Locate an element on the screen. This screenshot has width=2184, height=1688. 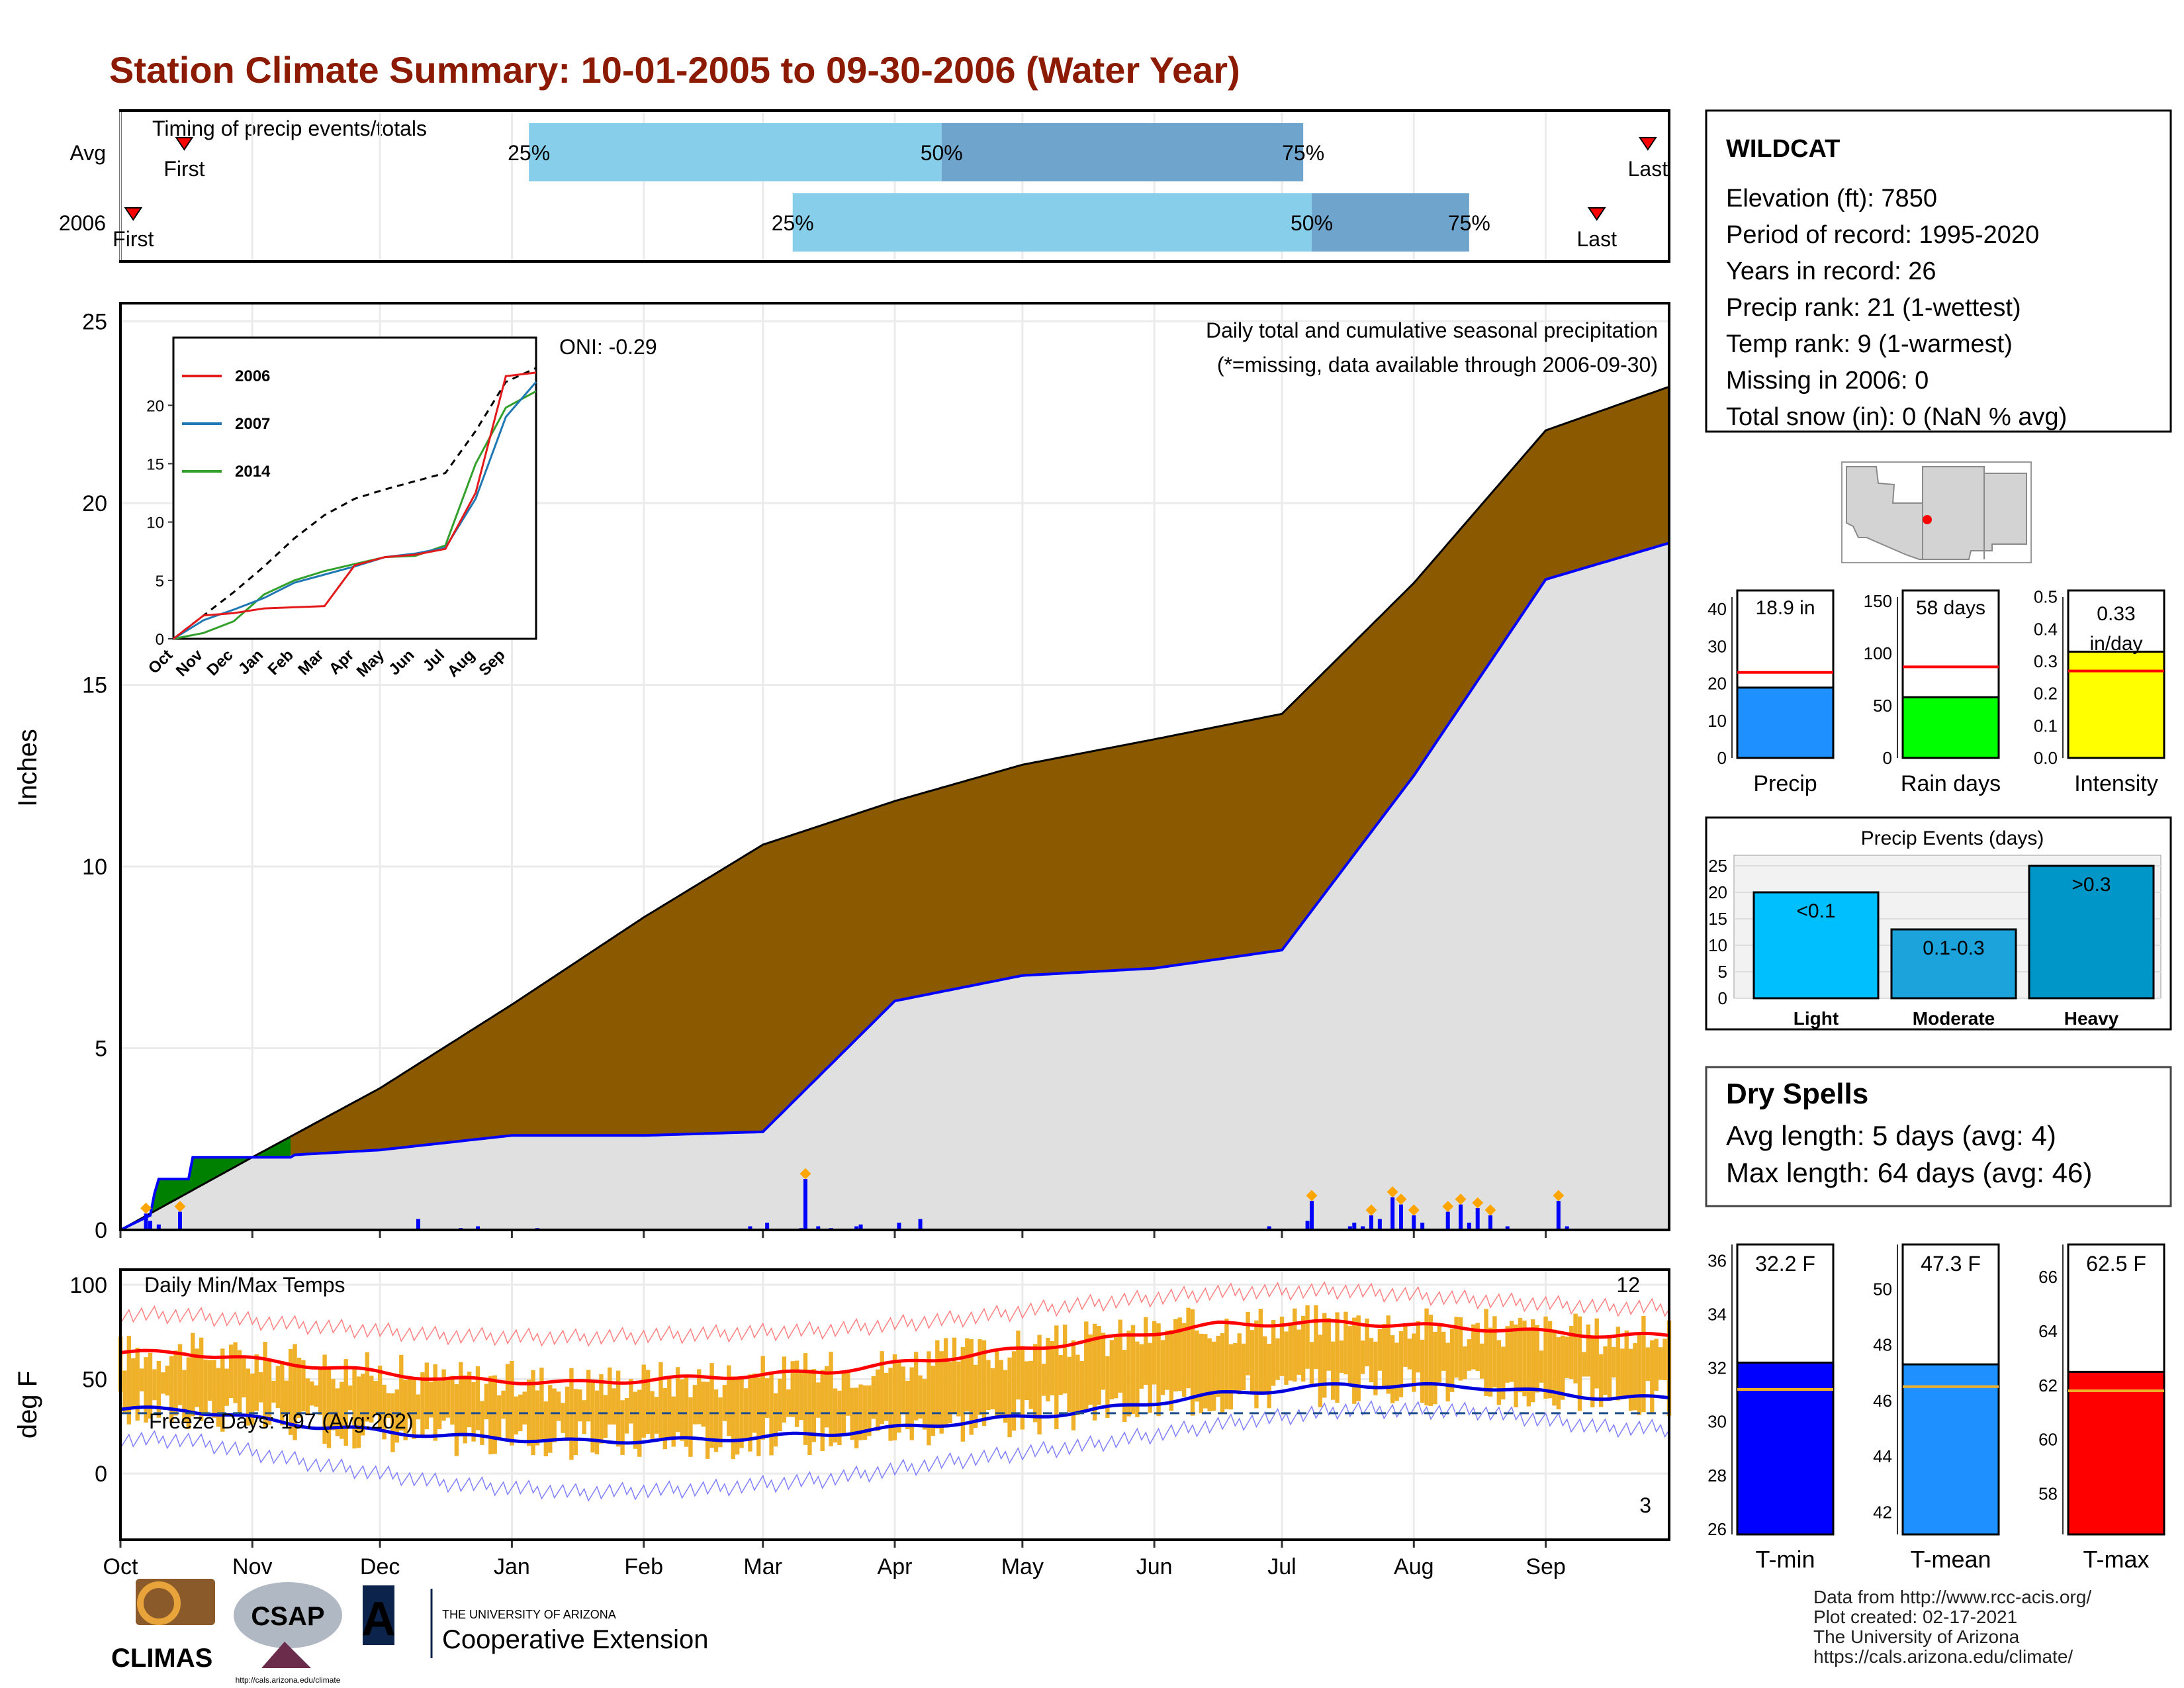
events-y-tick-25: 25 is located at coordinates (1718, 866).